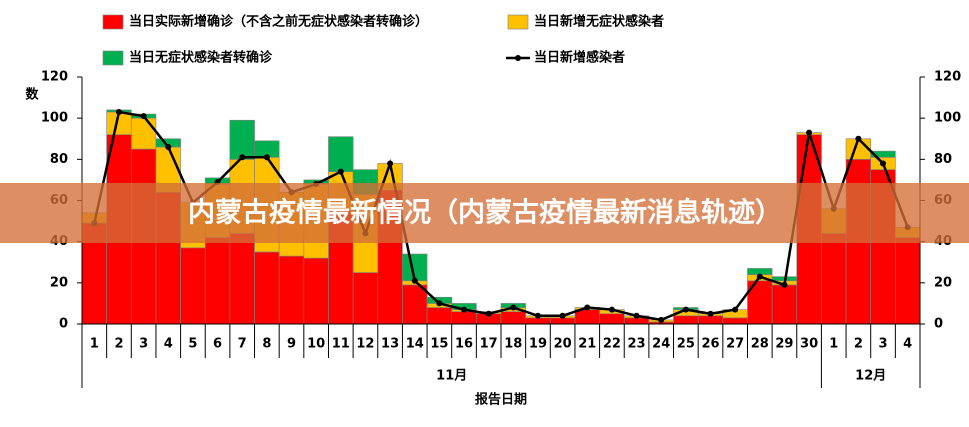  Describe the element at coordinates (501, 400) in the screenshot. I see `x-axis-label: 报告日期` at that location.